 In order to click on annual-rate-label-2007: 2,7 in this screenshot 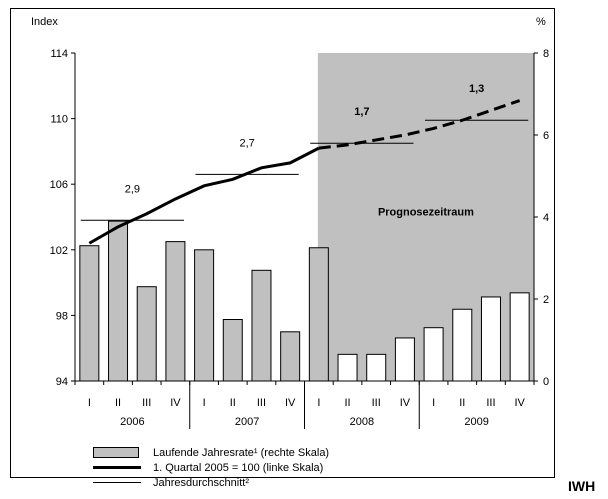, I will do `click(246, 143)`.